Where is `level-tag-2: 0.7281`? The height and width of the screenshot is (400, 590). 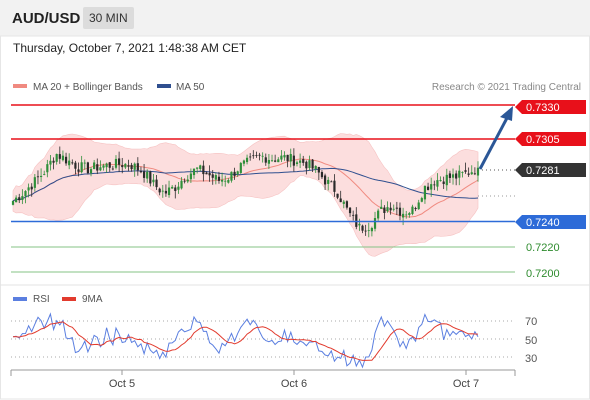
level-tag-2: 0.7281 is located at coordinates (543, 171).